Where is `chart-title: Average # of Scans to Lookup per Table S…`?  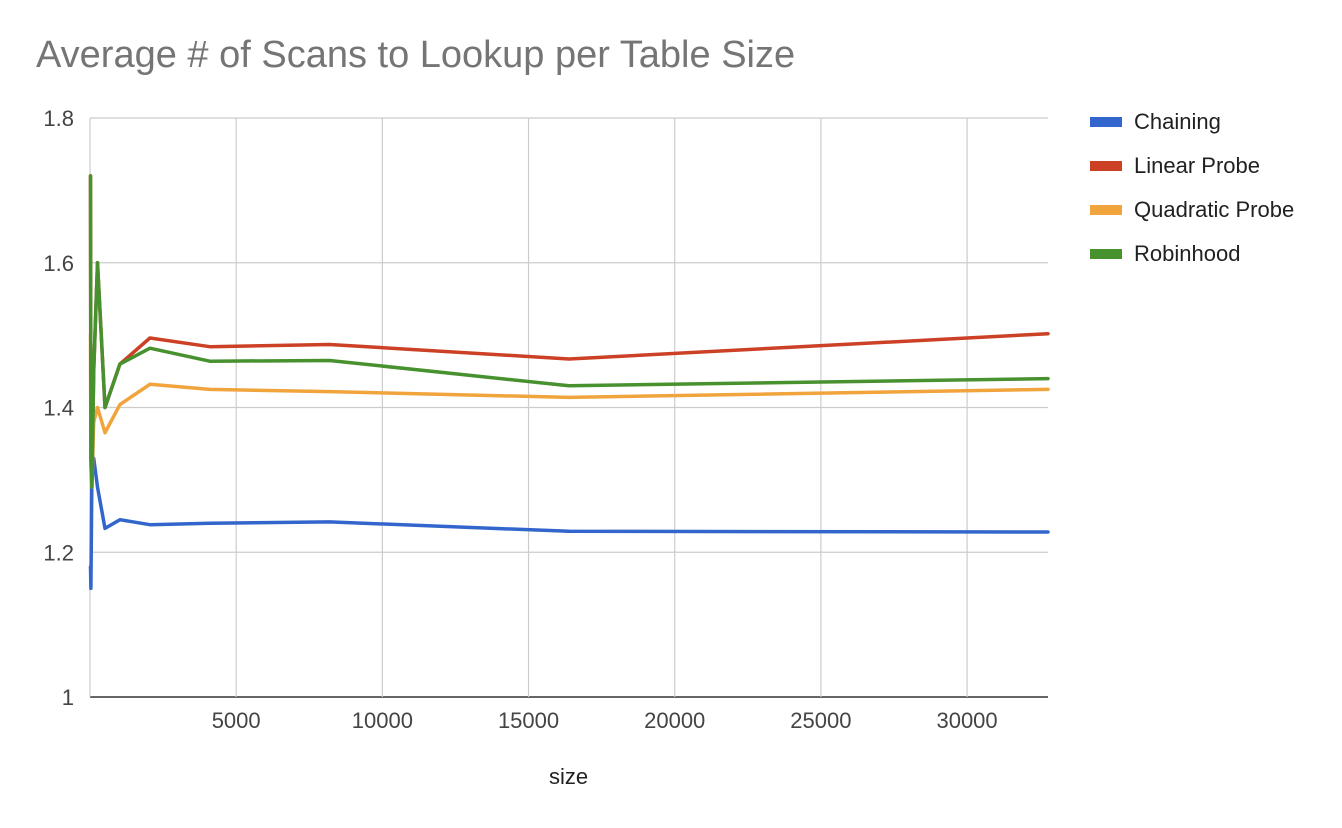 chart-title: Average # of Scans to Lookup per Table S… is located at coordinates (416, 55).